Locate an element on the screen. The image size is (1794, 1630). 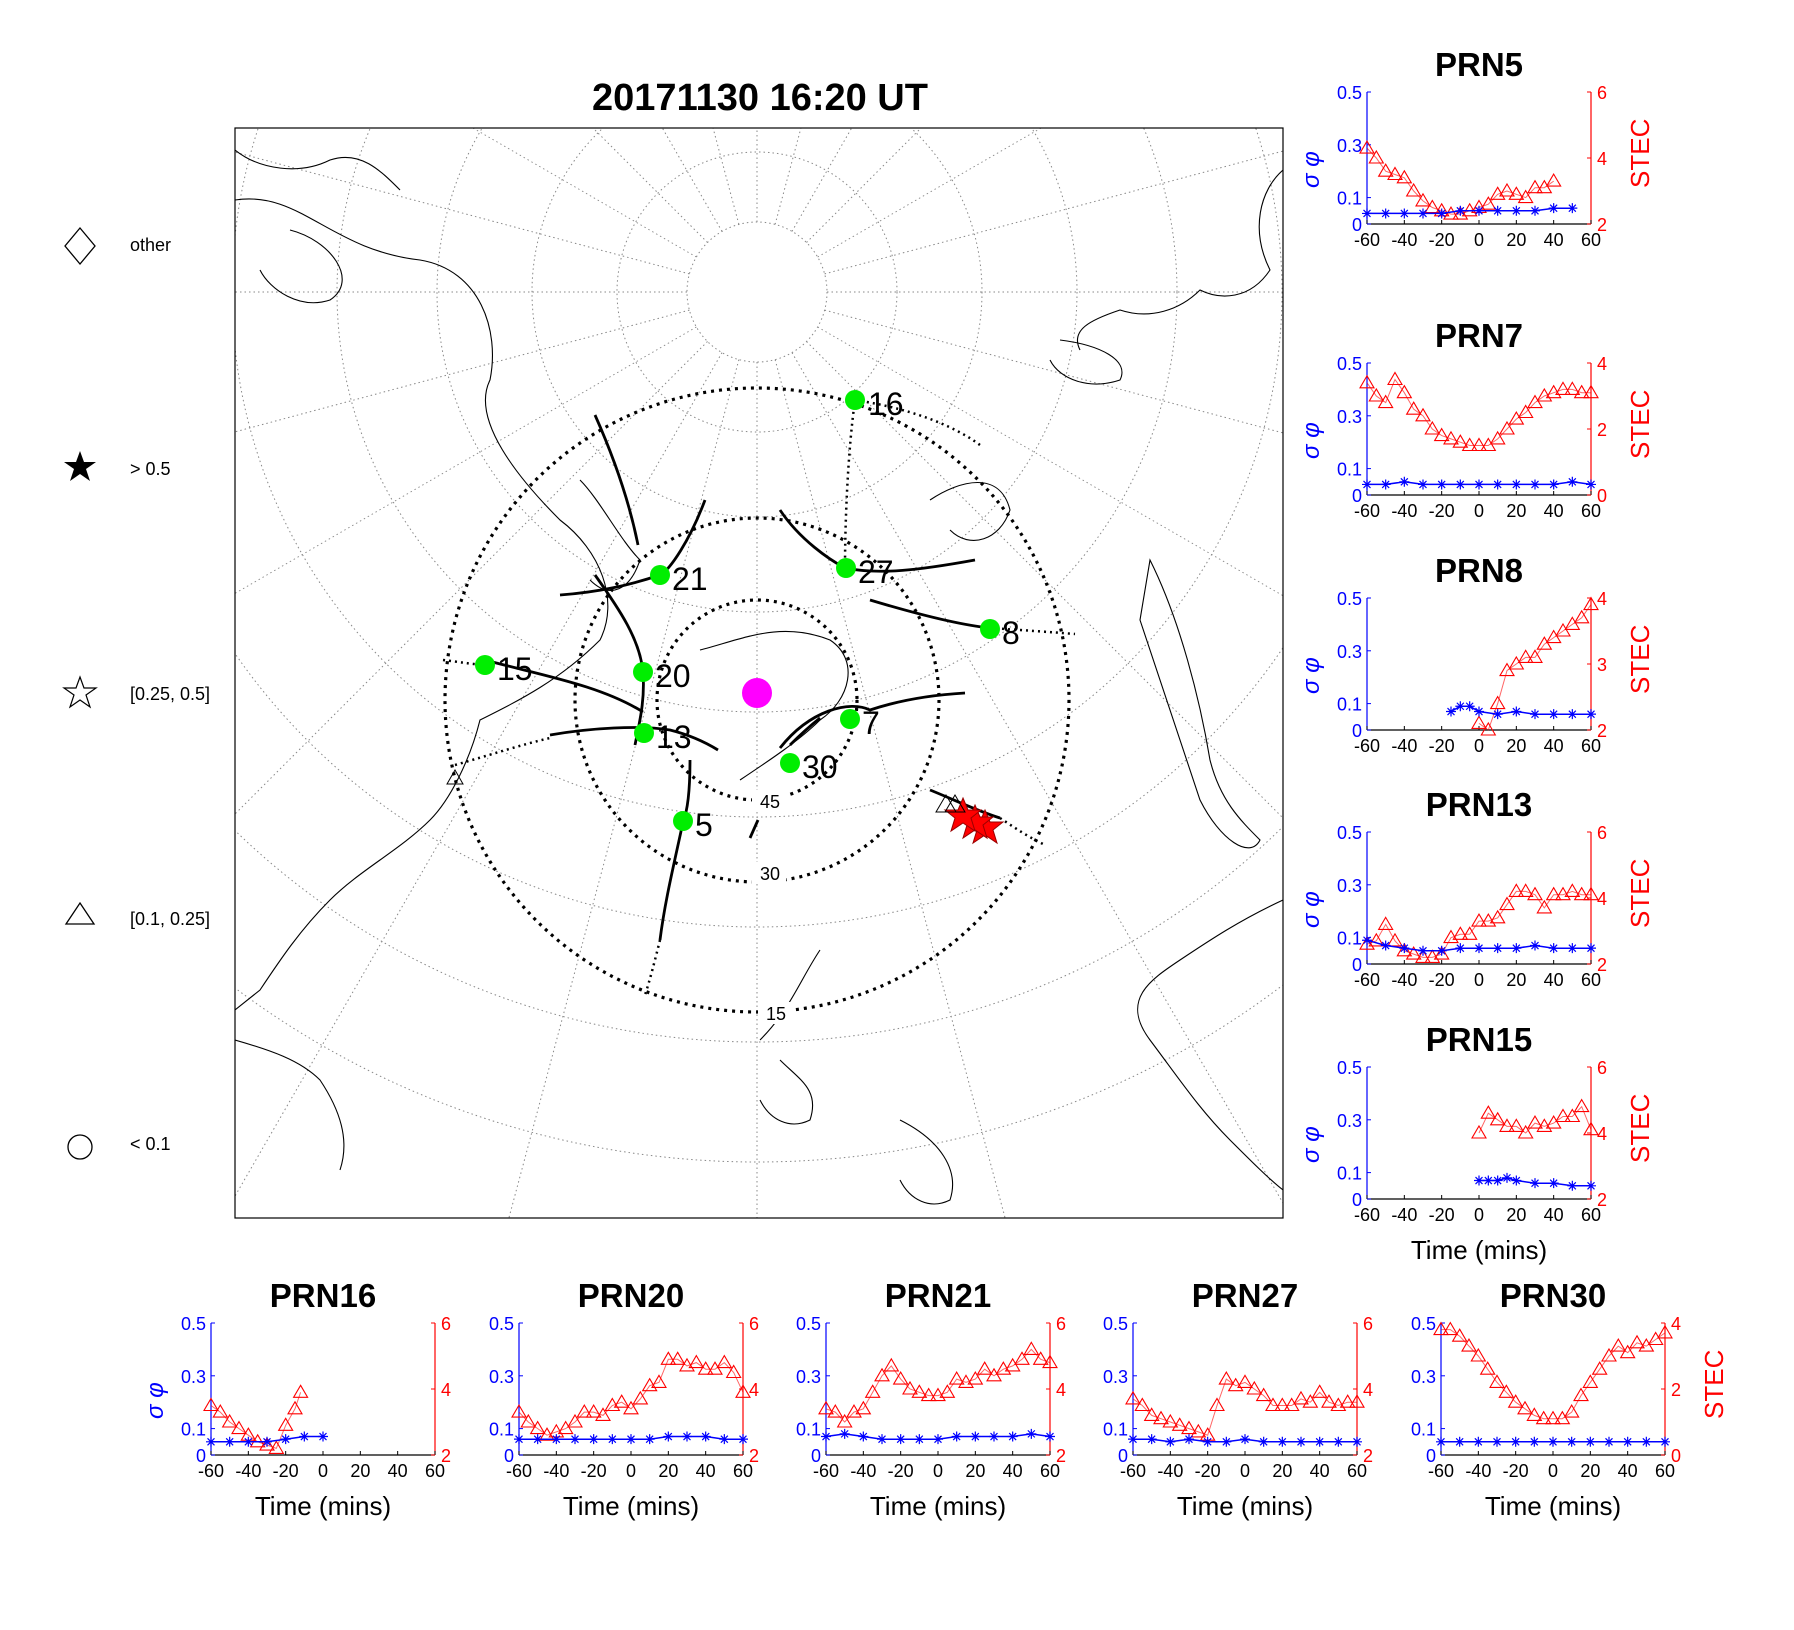
ipp-prn13 is located at coordinates (644, 733).